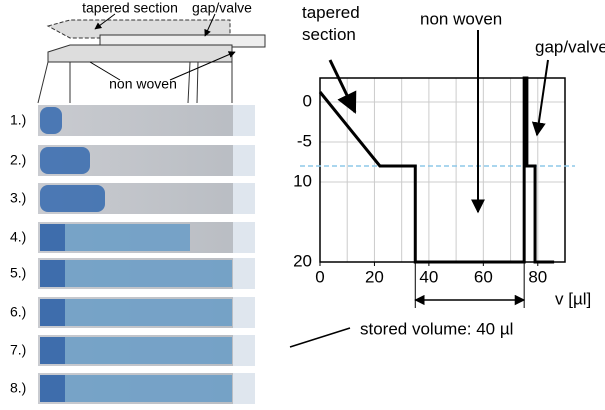  I want to click on strip-label: 5.), so click(18, 273).